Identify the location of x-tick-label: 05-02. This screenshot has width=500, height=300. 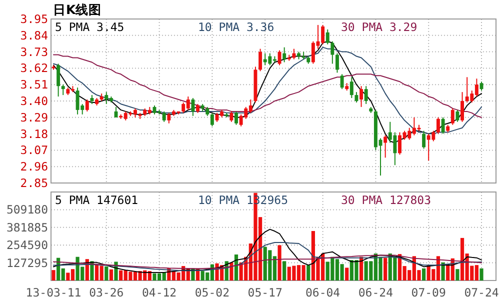
(212, 293).